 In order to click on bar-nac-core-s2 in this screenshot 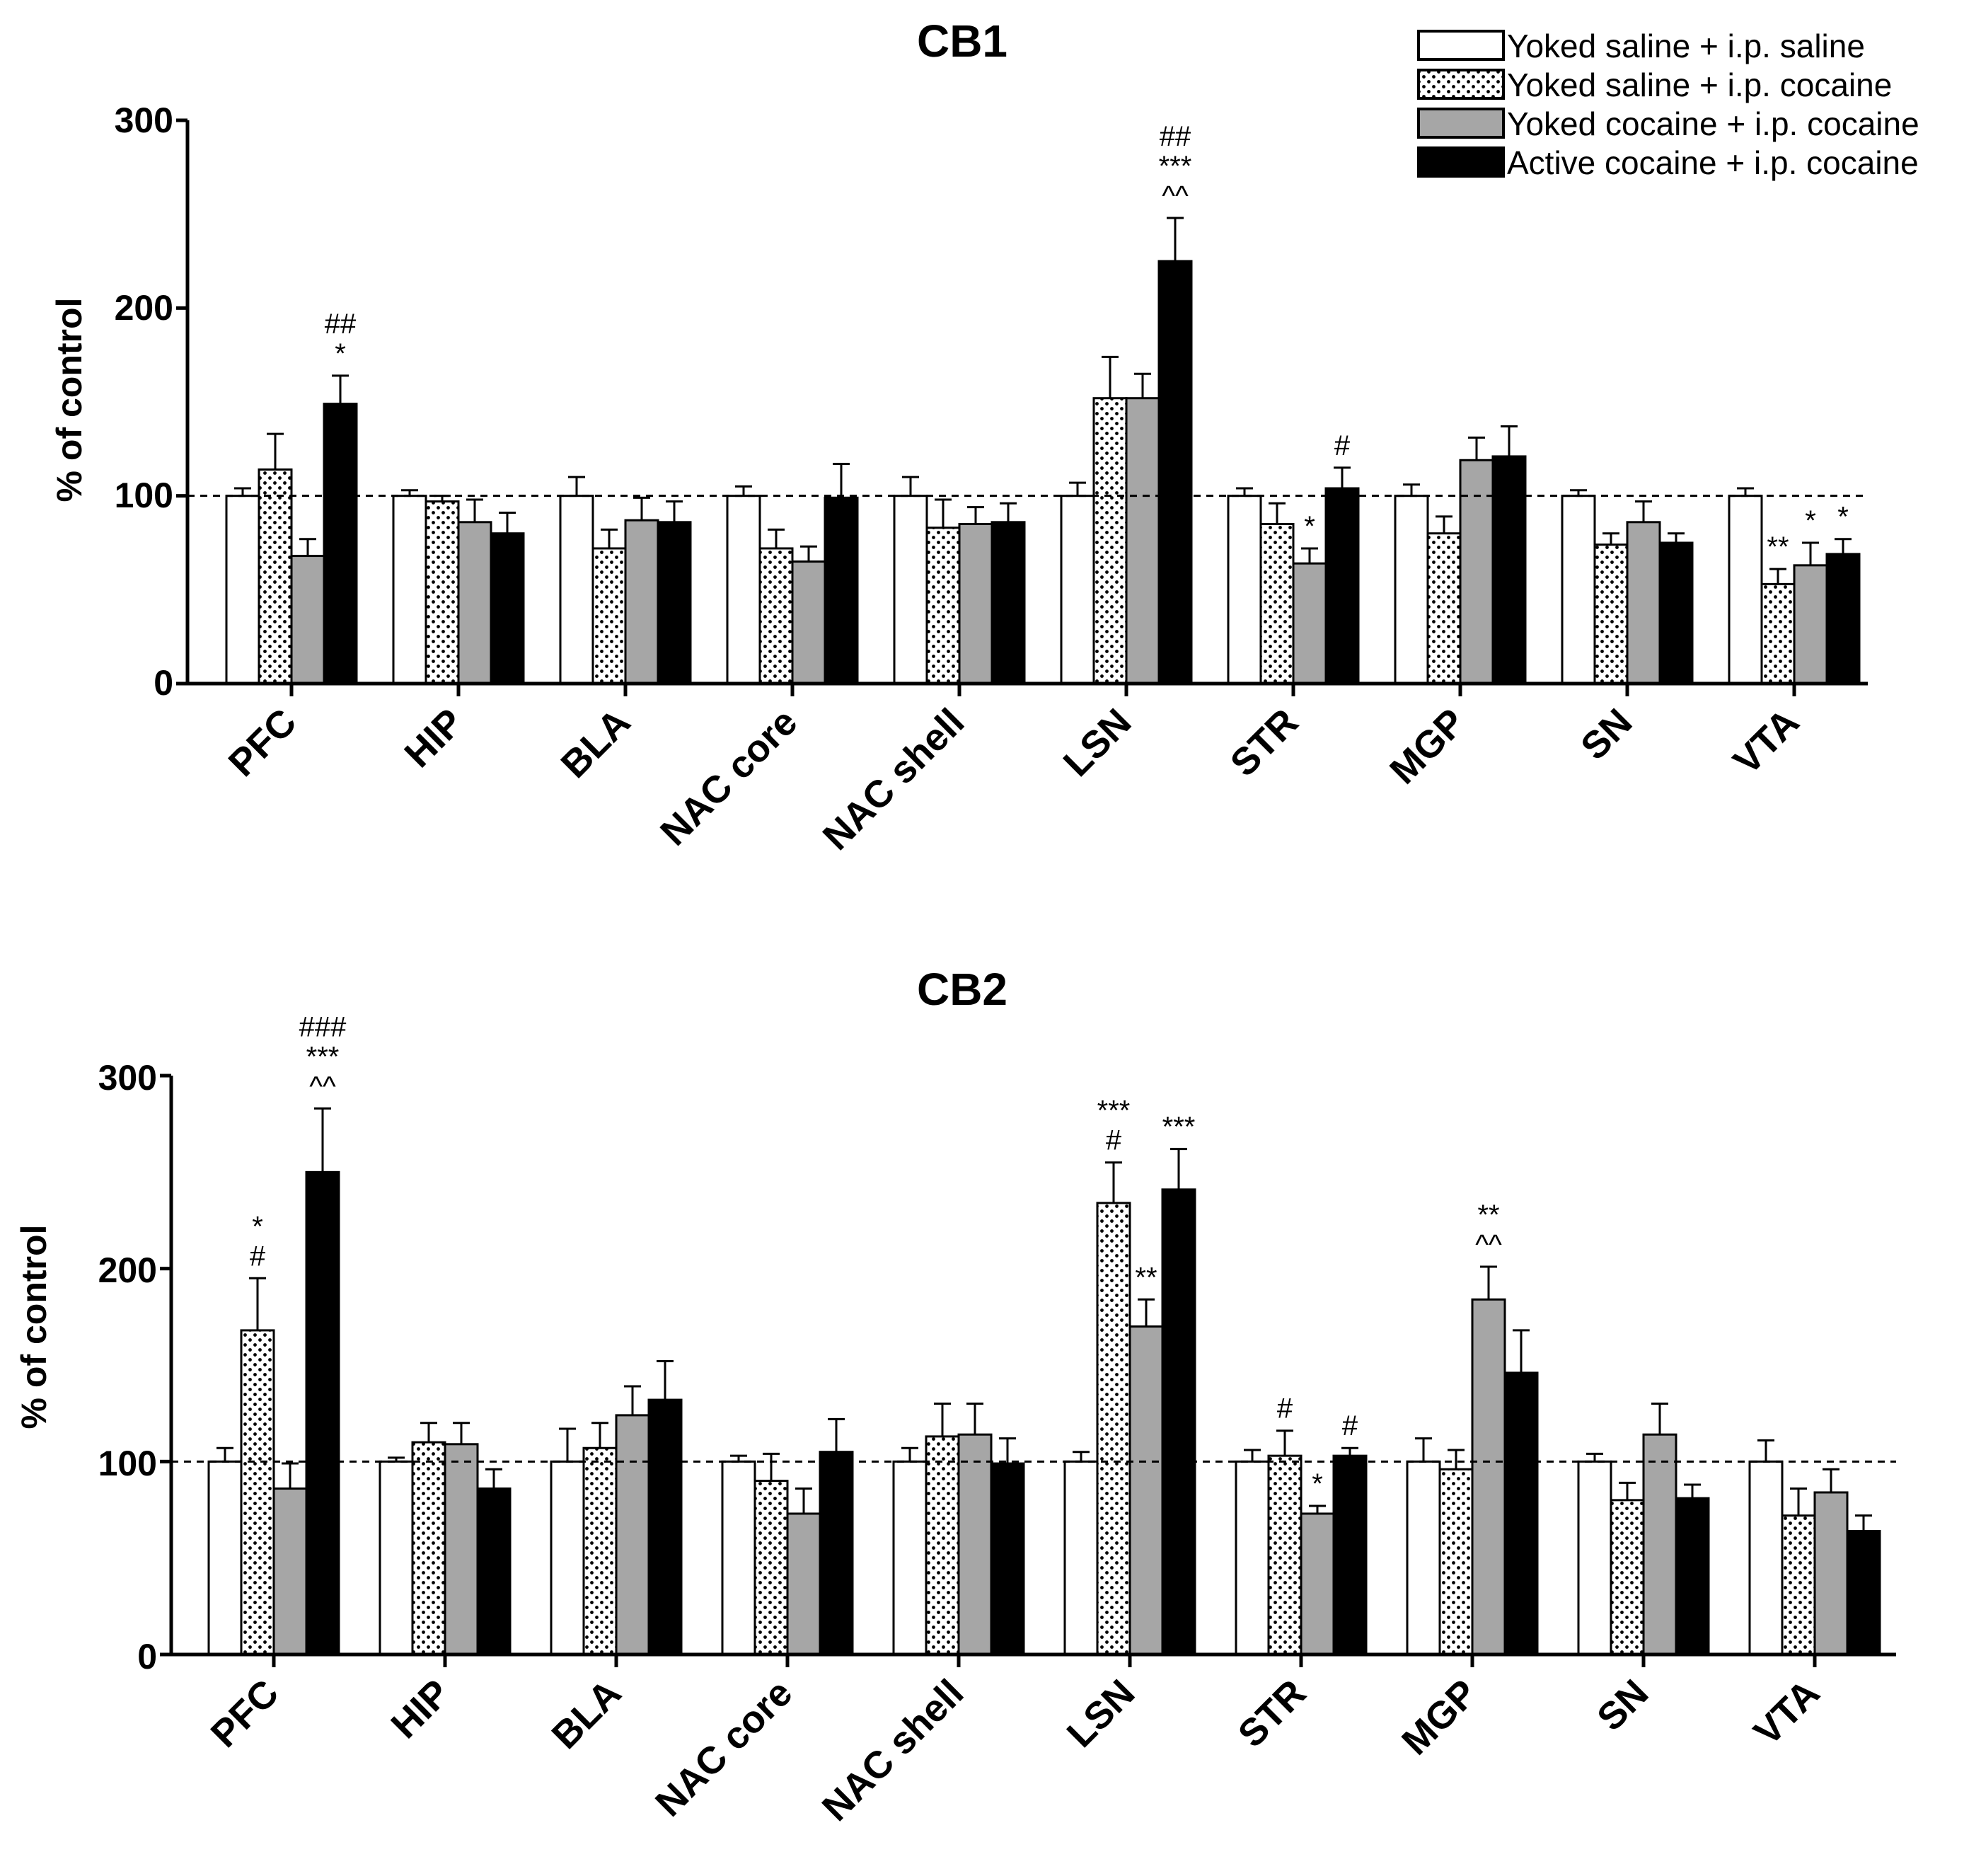, I will do `click(808, 622)`.